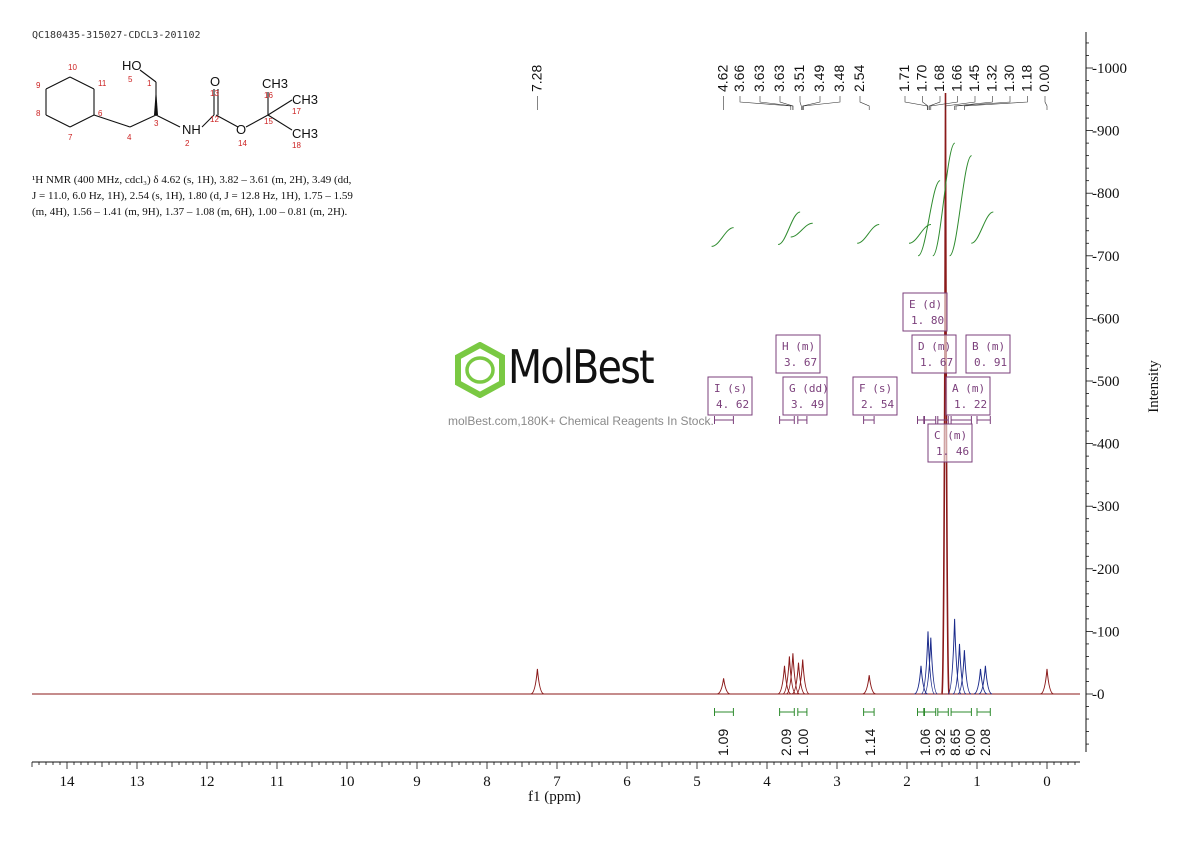  What do you see at coordinates (927, 320) in the screenshot?
I see `multiplet-shift: 1. 80` at bounding box center [927, 320].